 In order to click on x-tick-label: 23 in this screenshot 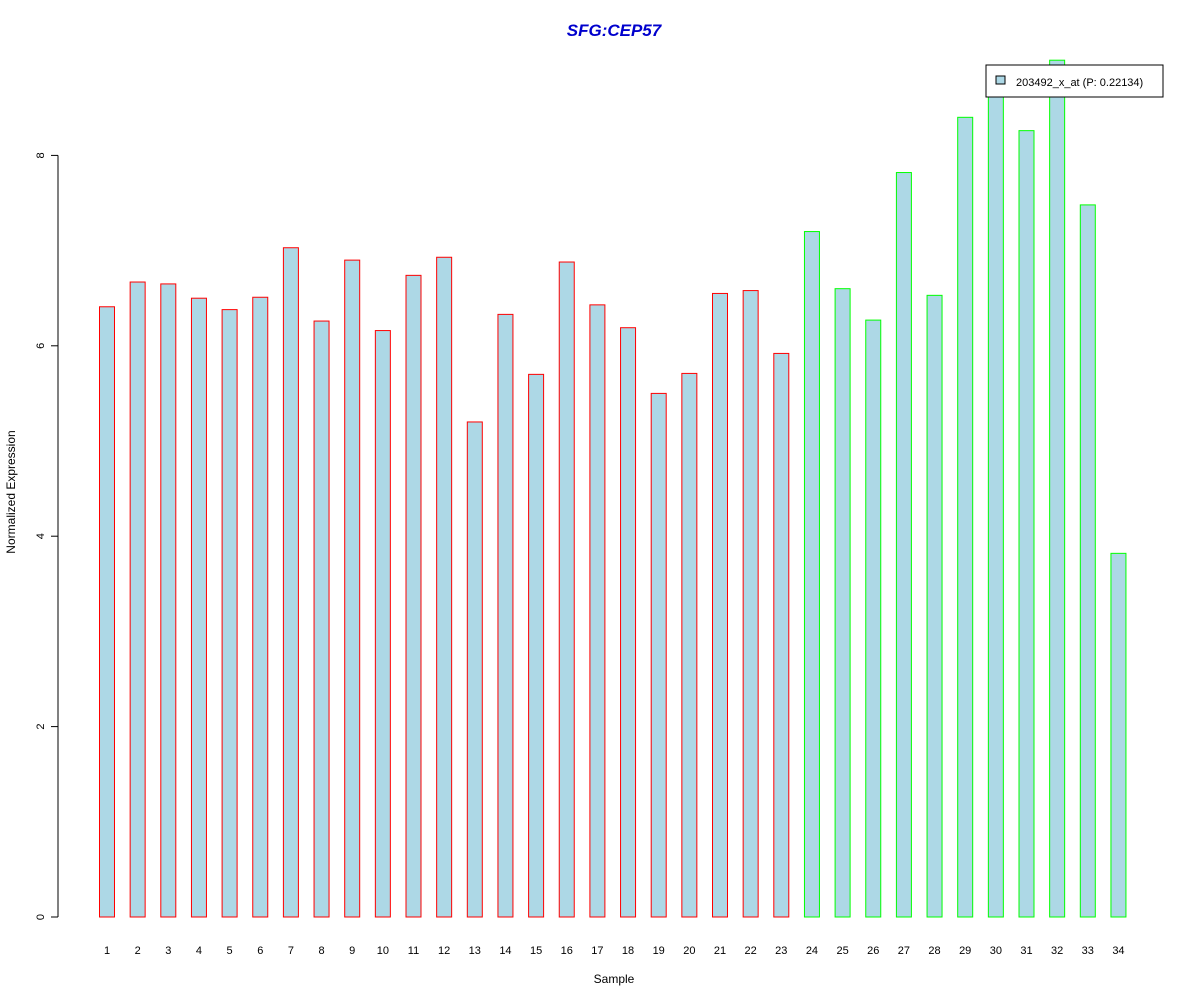, I will do `click(781, 951)`.